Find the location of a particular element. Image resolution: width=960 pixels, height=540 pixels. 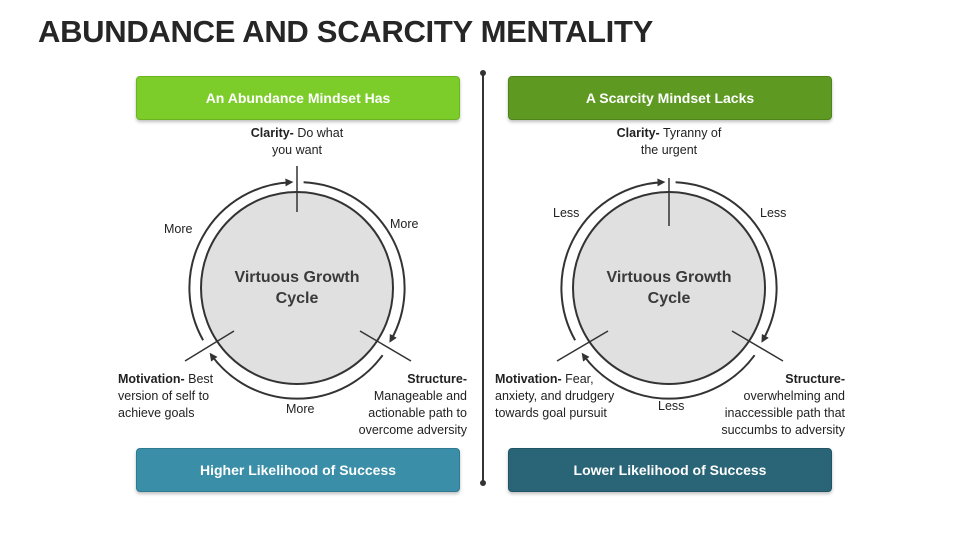

abundance-center-line1: Virtuous Growth is located at coordinates (297, 277).